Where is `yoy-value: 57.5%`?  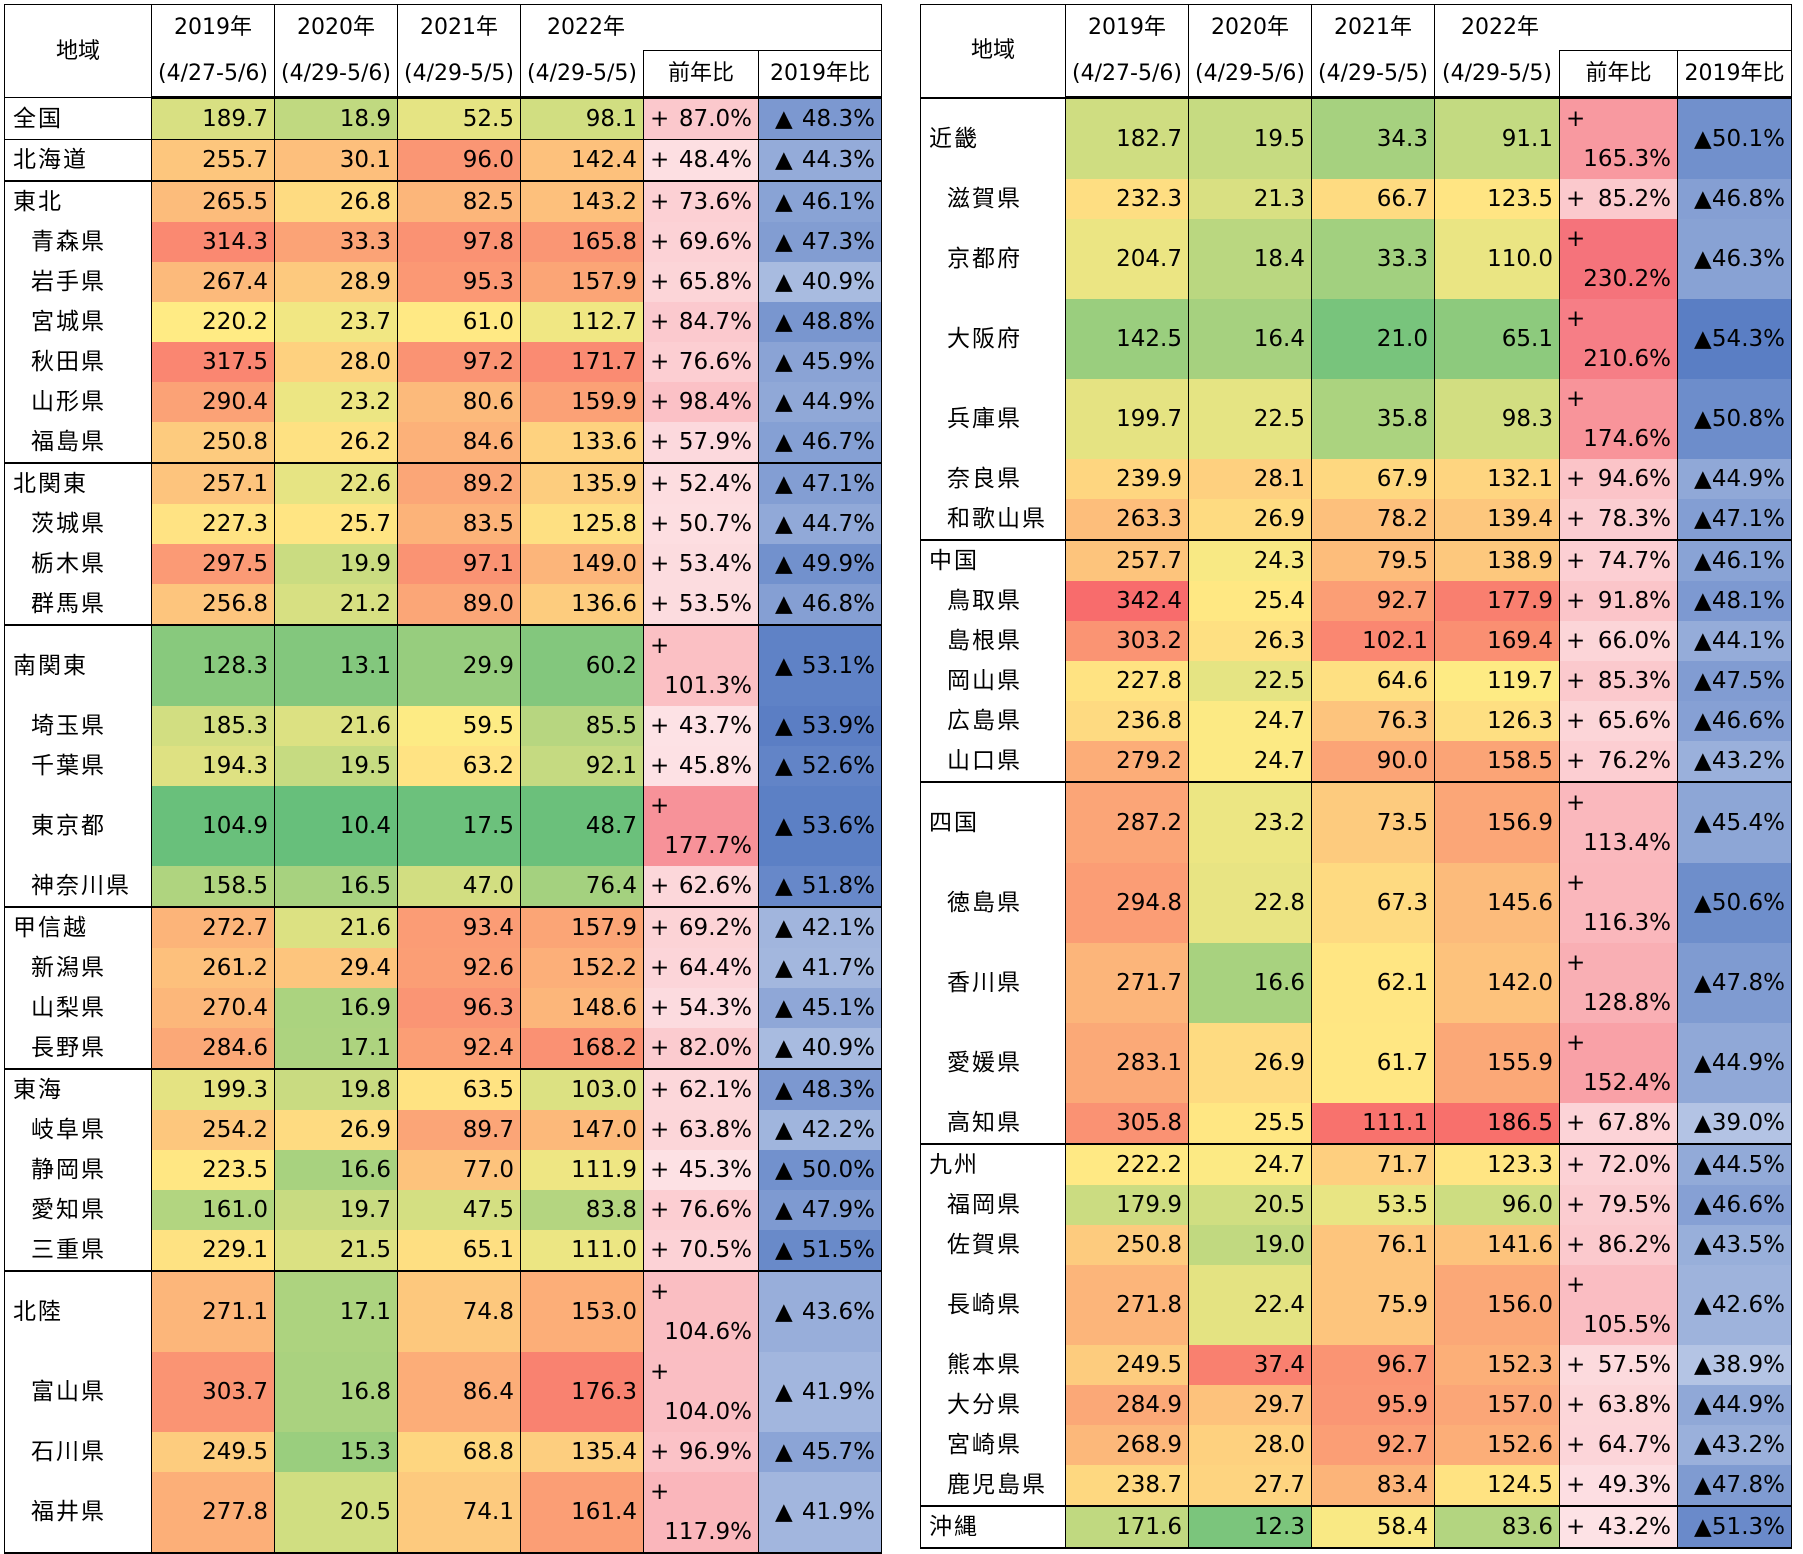 yoy-value: 57.5% is located at coordinates (1634, 1365).